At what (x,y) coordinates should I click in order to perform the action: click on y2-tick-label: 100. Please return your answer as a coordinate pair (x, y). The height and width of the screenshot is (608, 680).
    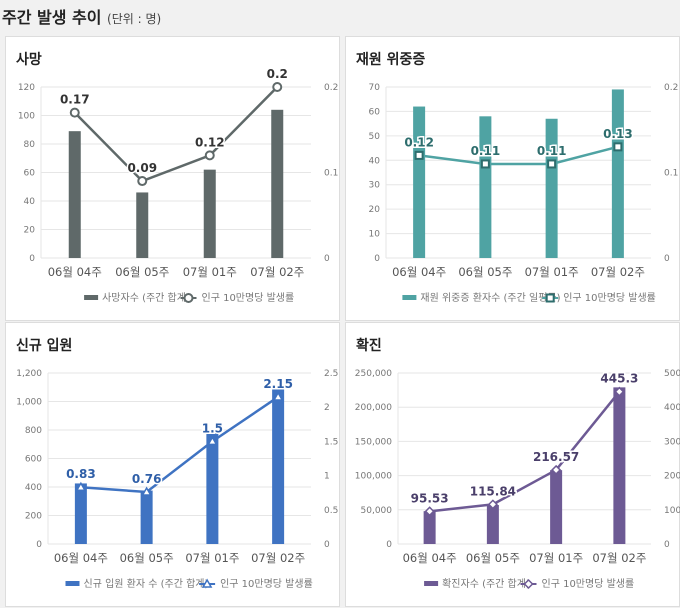
    Looking at the image, I should click on (672, 511).